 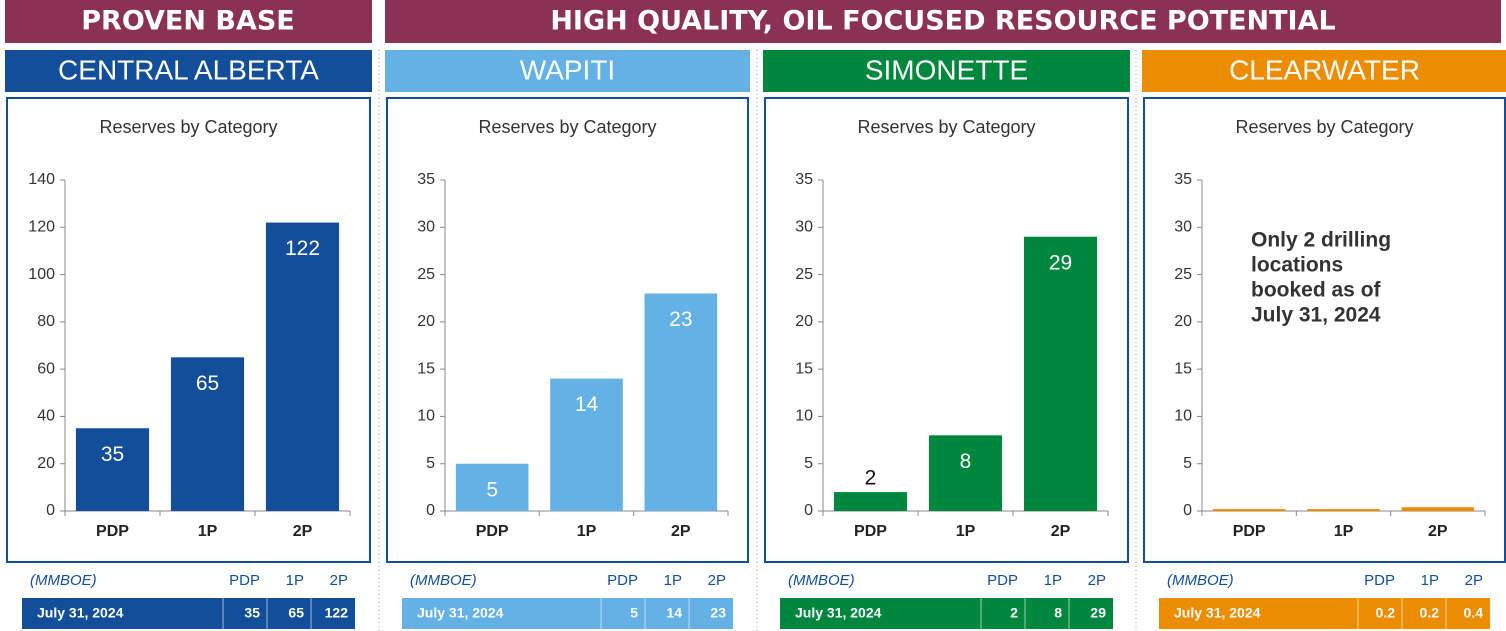 I want to click on y-tick-label: 80, so click(x=46, y=321).